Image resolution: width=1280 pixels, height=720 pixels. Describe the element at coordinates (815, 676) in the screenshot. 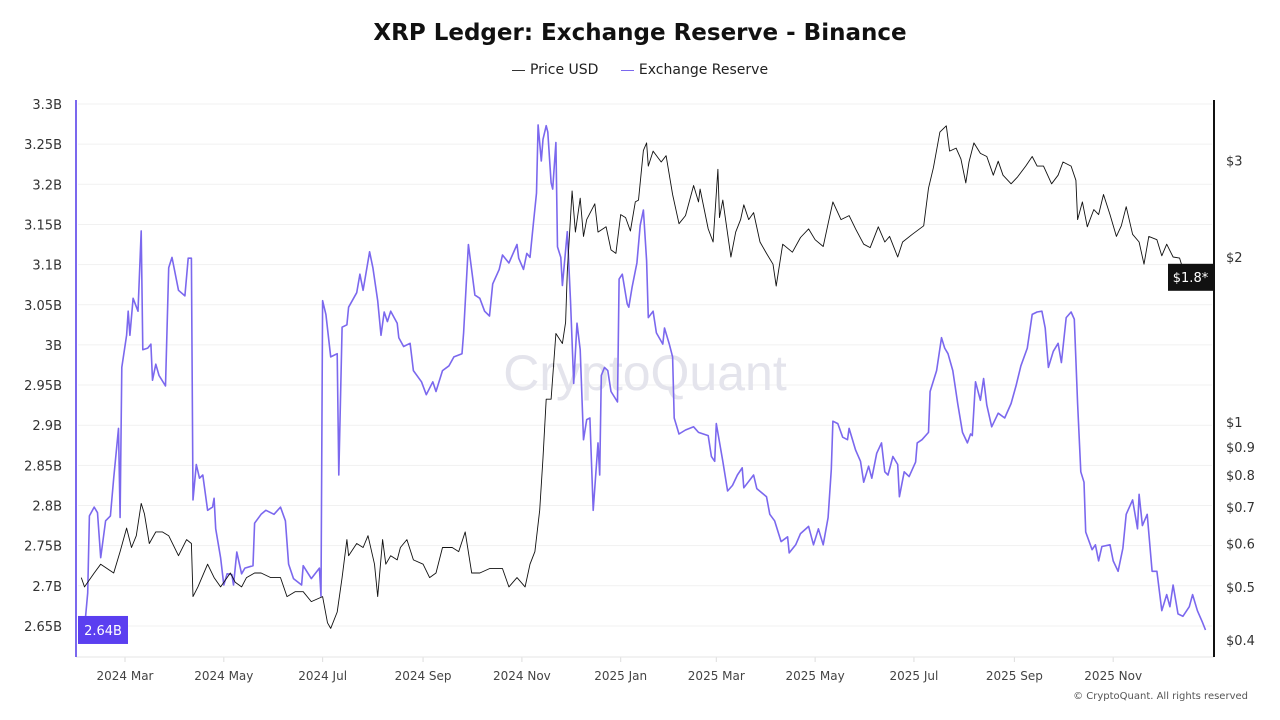

I see `x-tick-label: 2025 May` at that location.